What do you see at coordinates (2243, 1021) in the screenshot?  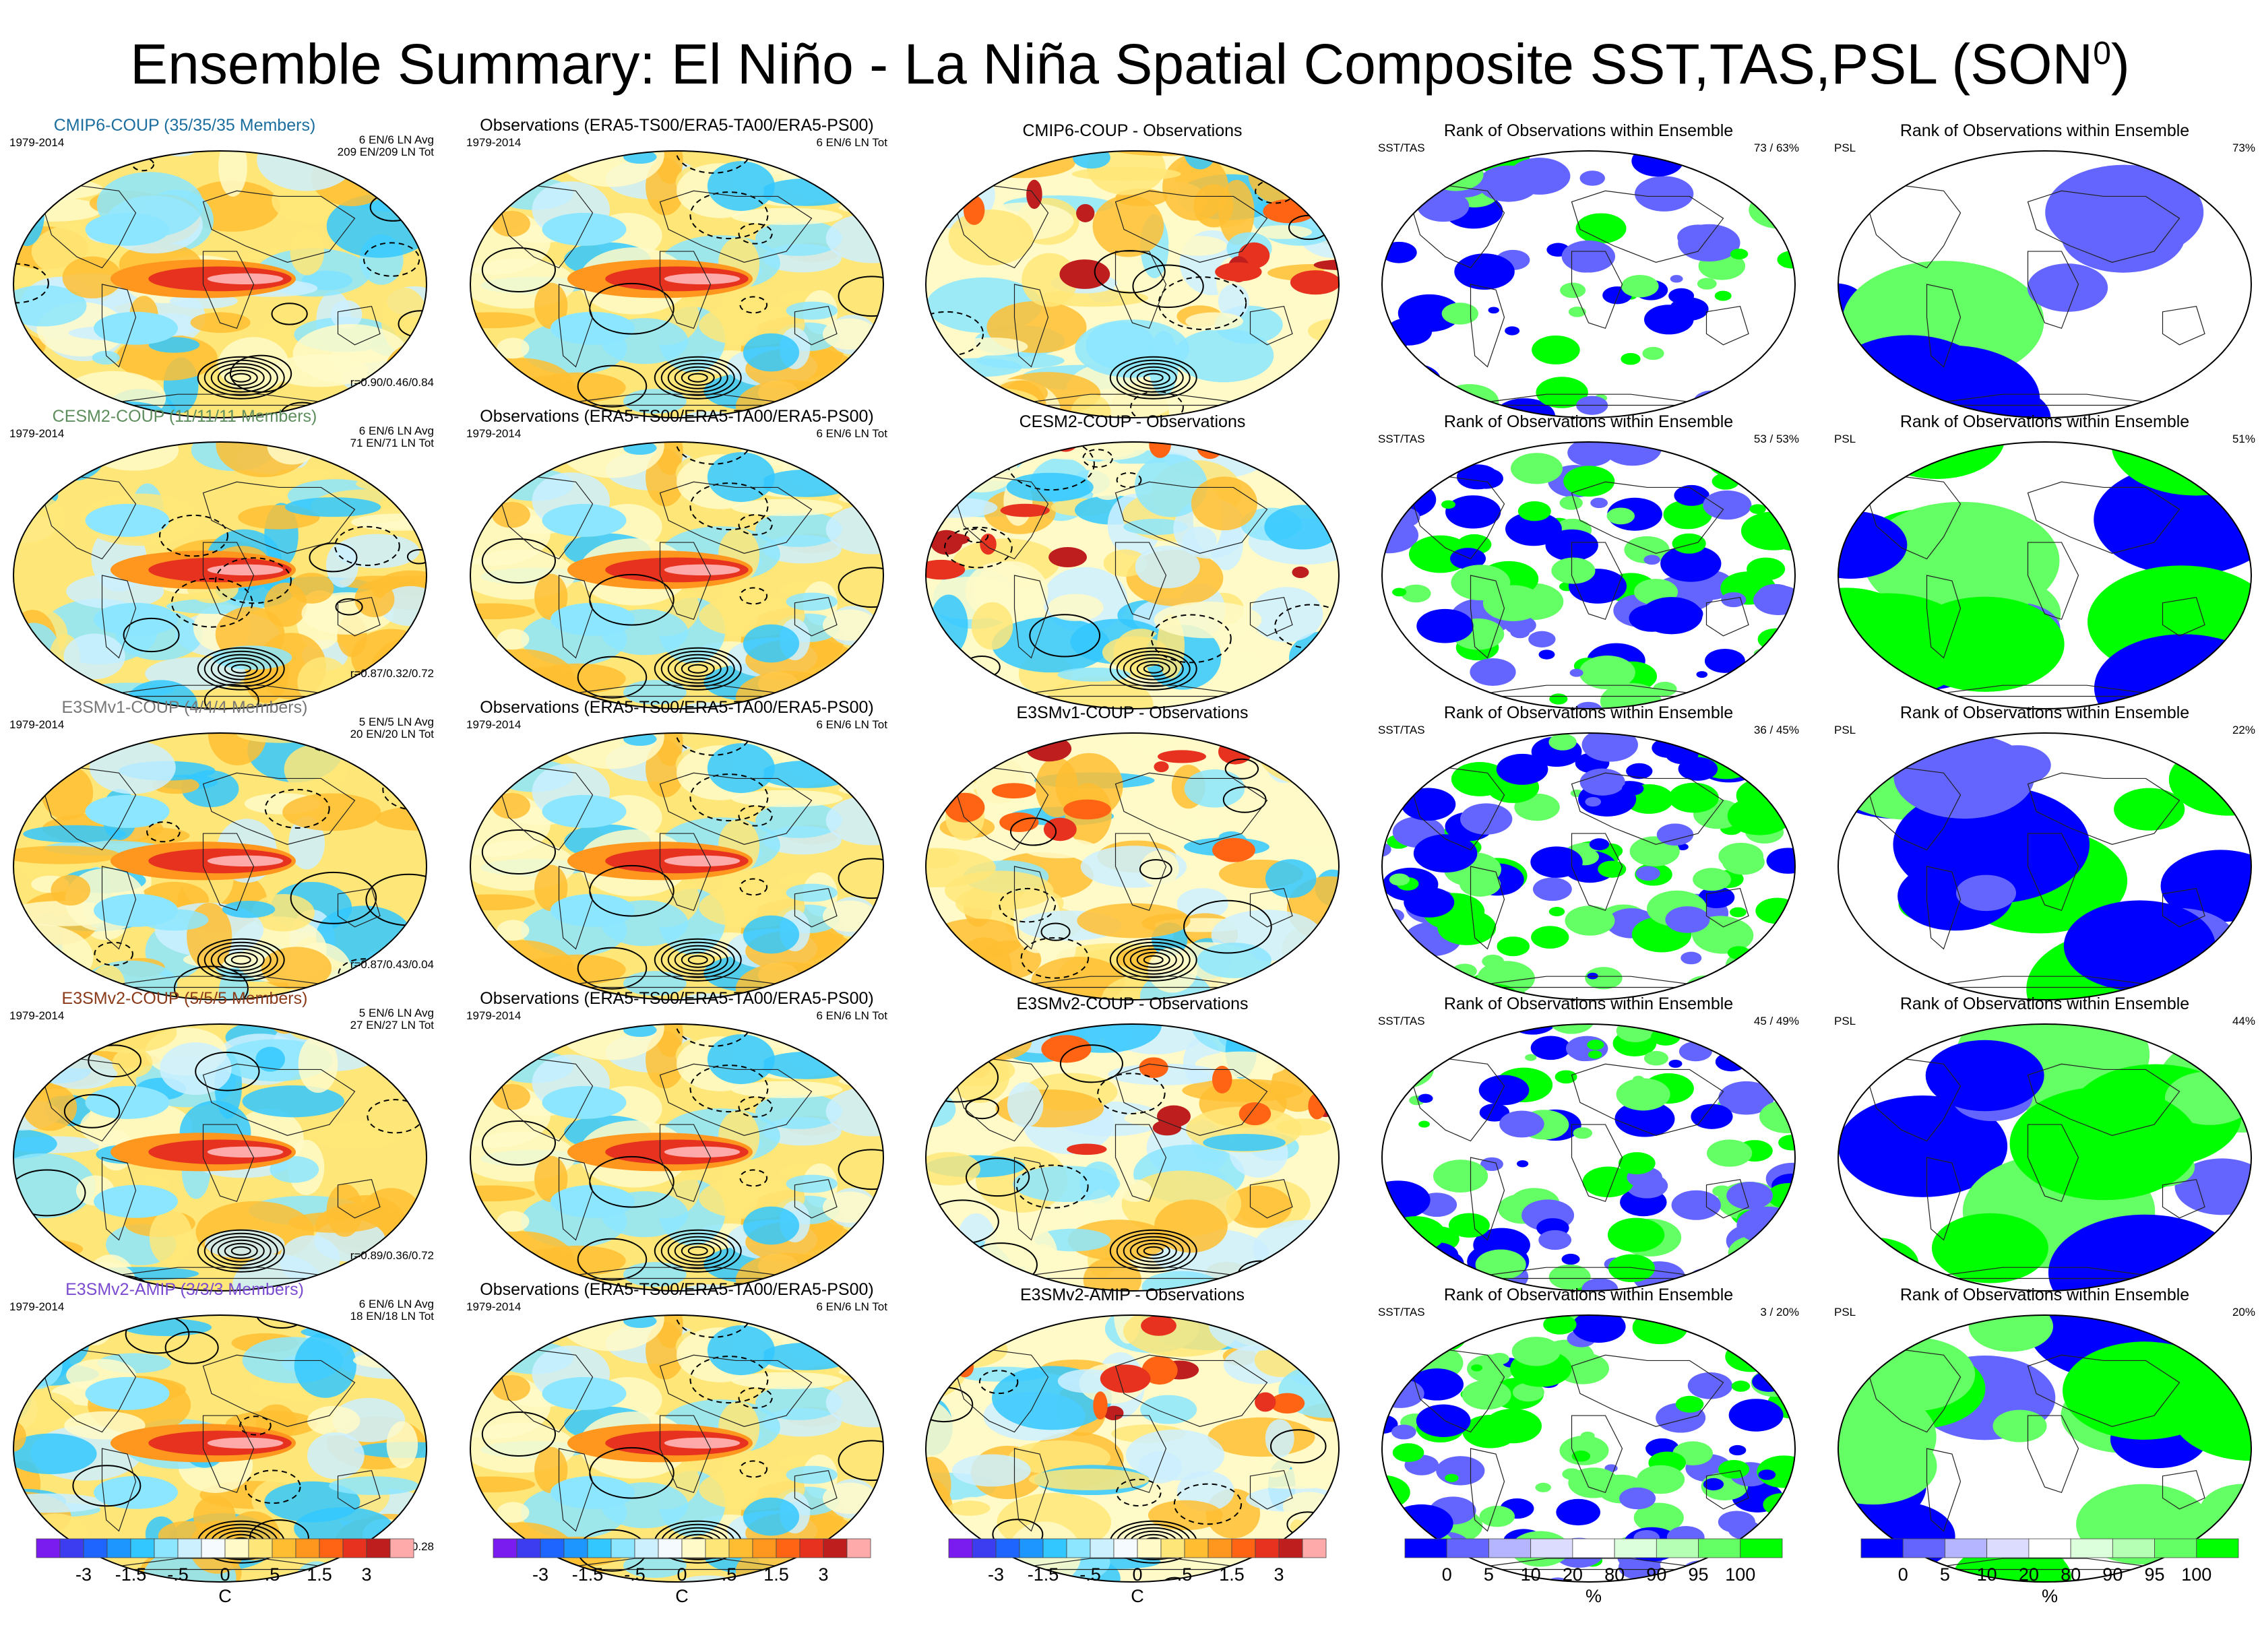 I see `rank-psl-percent: 44%` at bounding box center [2243, 1021].